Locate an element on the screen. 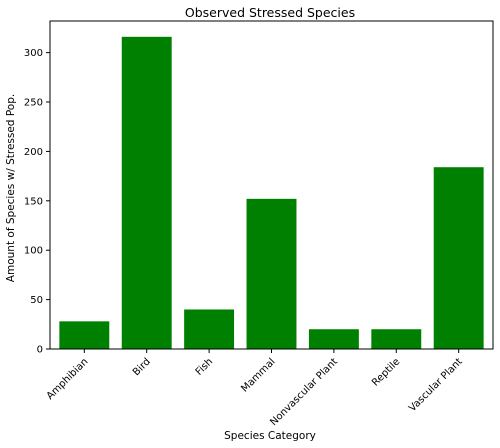 This screenshot has width=500, height=448. y-tick-label: 200 is located at coordinates (33, 152).